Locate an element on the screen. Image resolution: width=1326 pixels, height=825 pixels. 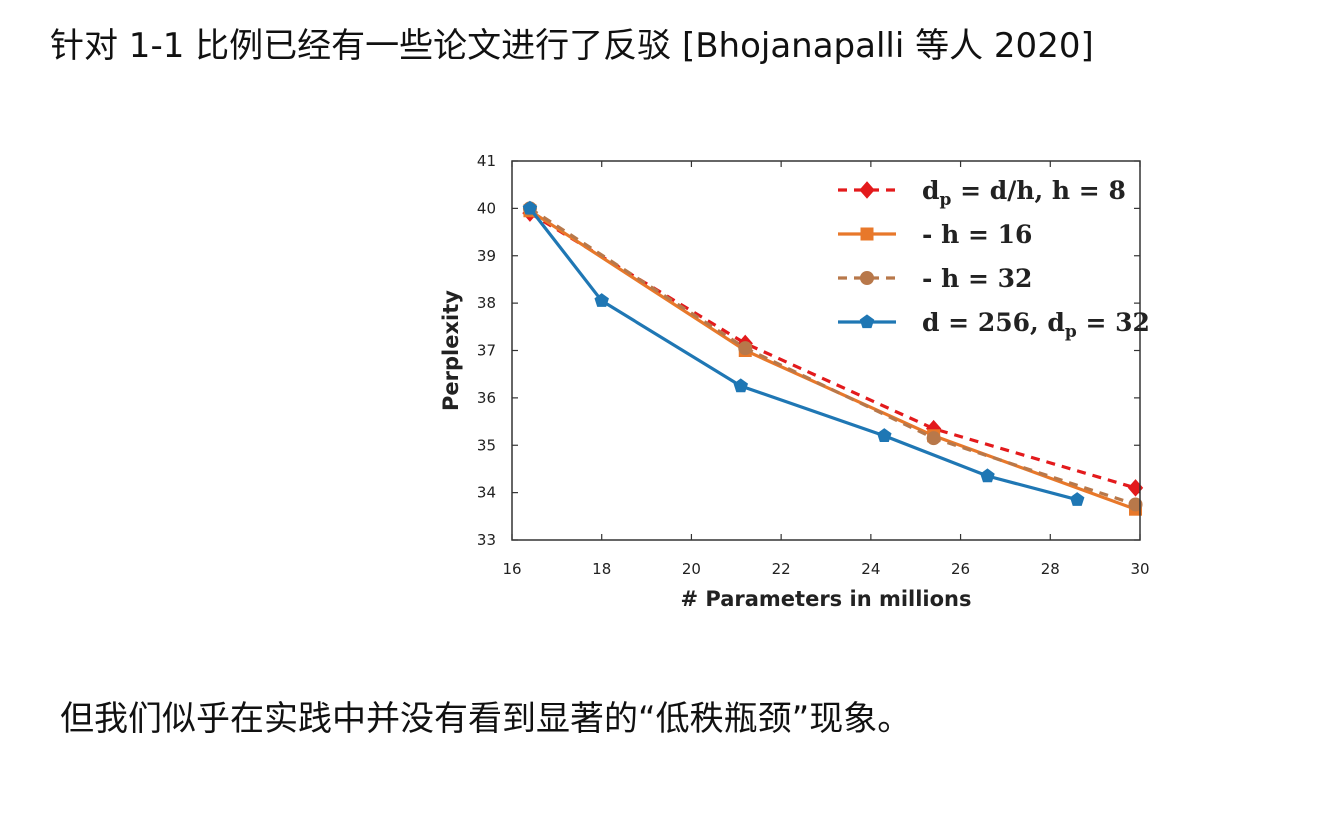
legend-label: dp = d/h, h = 8 is located at coordinates (1024, 193).